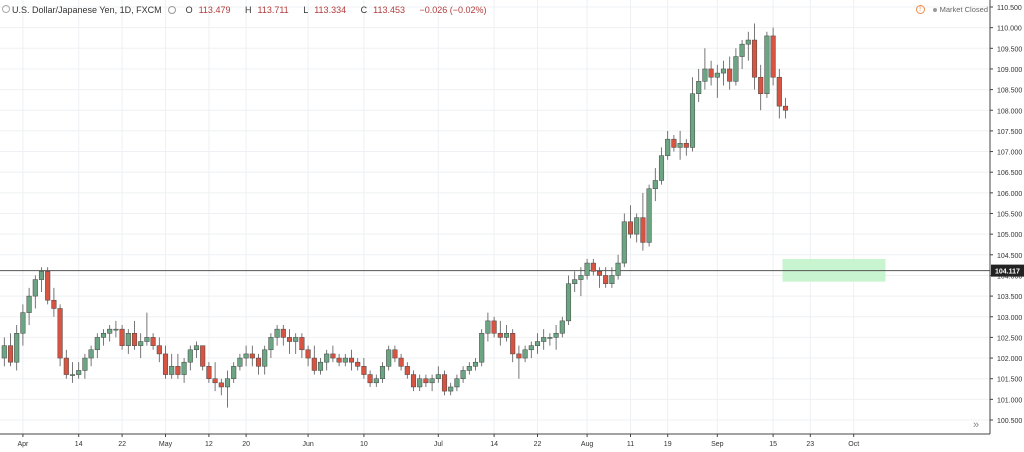 This screenshot has width=1024, height=452. What do you see at coordinates (1009, 235) in the screenshot?
I see `y-tick-label: 105.000` at bounding box center [1009, 235].